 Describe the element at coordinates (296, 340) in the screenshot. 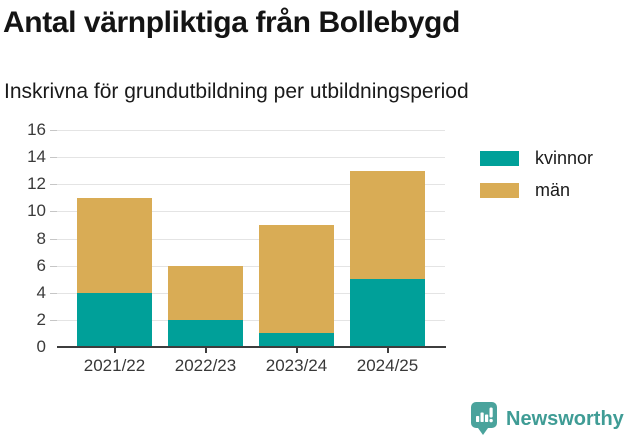

I see `bar-segment-kvinnor-2023/24` at that location.